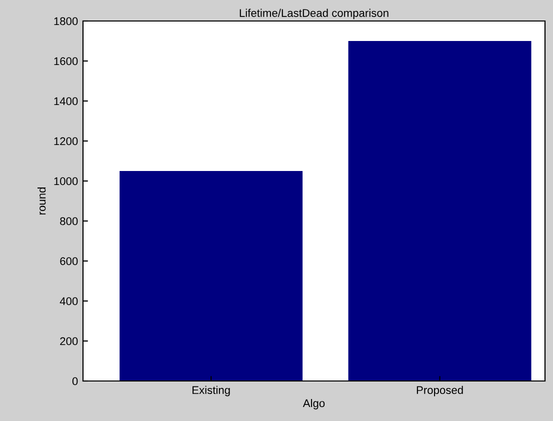 The height and width of the screenshot is (421, 553). What do you see at coordinates (69, 341) in the screenshot?
I see `y-tick-label: 200` at bounding box center [69, 341].